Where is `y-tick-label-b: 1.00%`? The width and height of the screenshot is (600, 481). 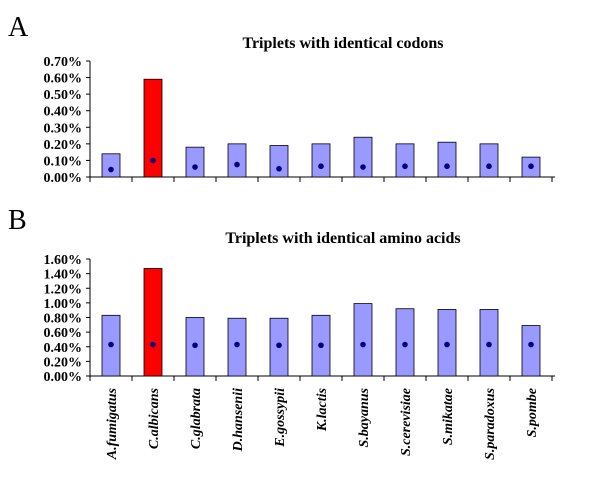
y-tick-label-b: 1.00% is located at coordinates (63, 304).